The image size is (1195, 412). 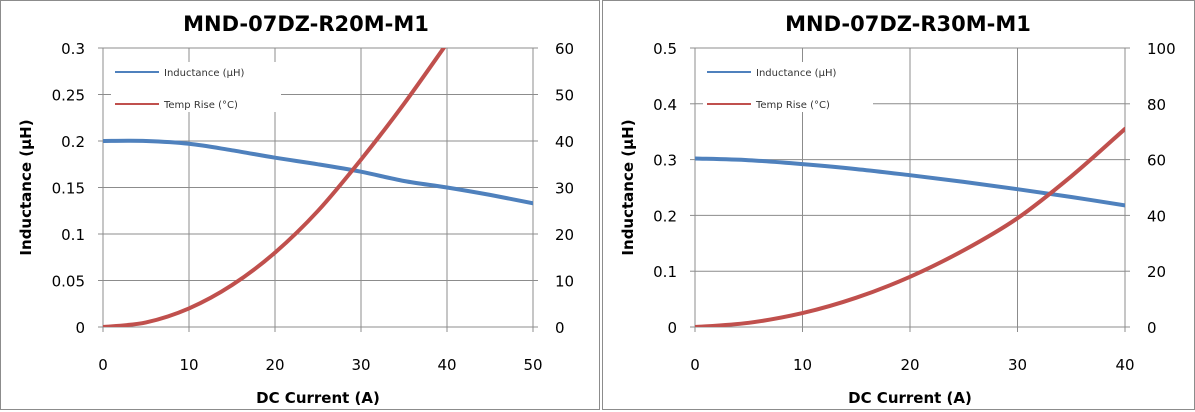 What do you see at coordinates (68, 282) in the screenshot?
I see `y-tick-label: 0.05` at bounding box center [68, 282].